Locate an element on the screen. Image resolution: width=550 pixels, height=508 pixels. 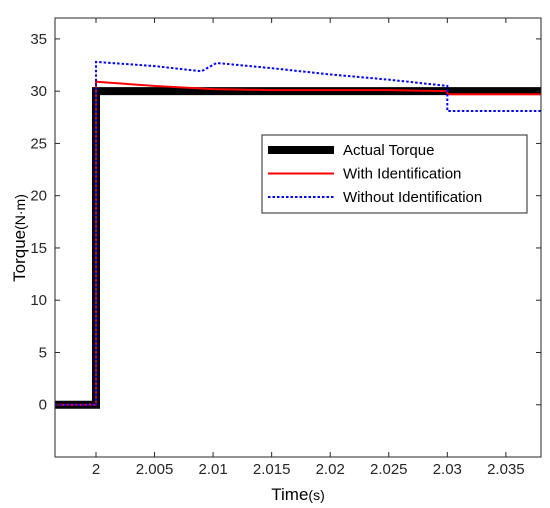
x-axis-title: Time(s) is located at coordinates (297, 494).